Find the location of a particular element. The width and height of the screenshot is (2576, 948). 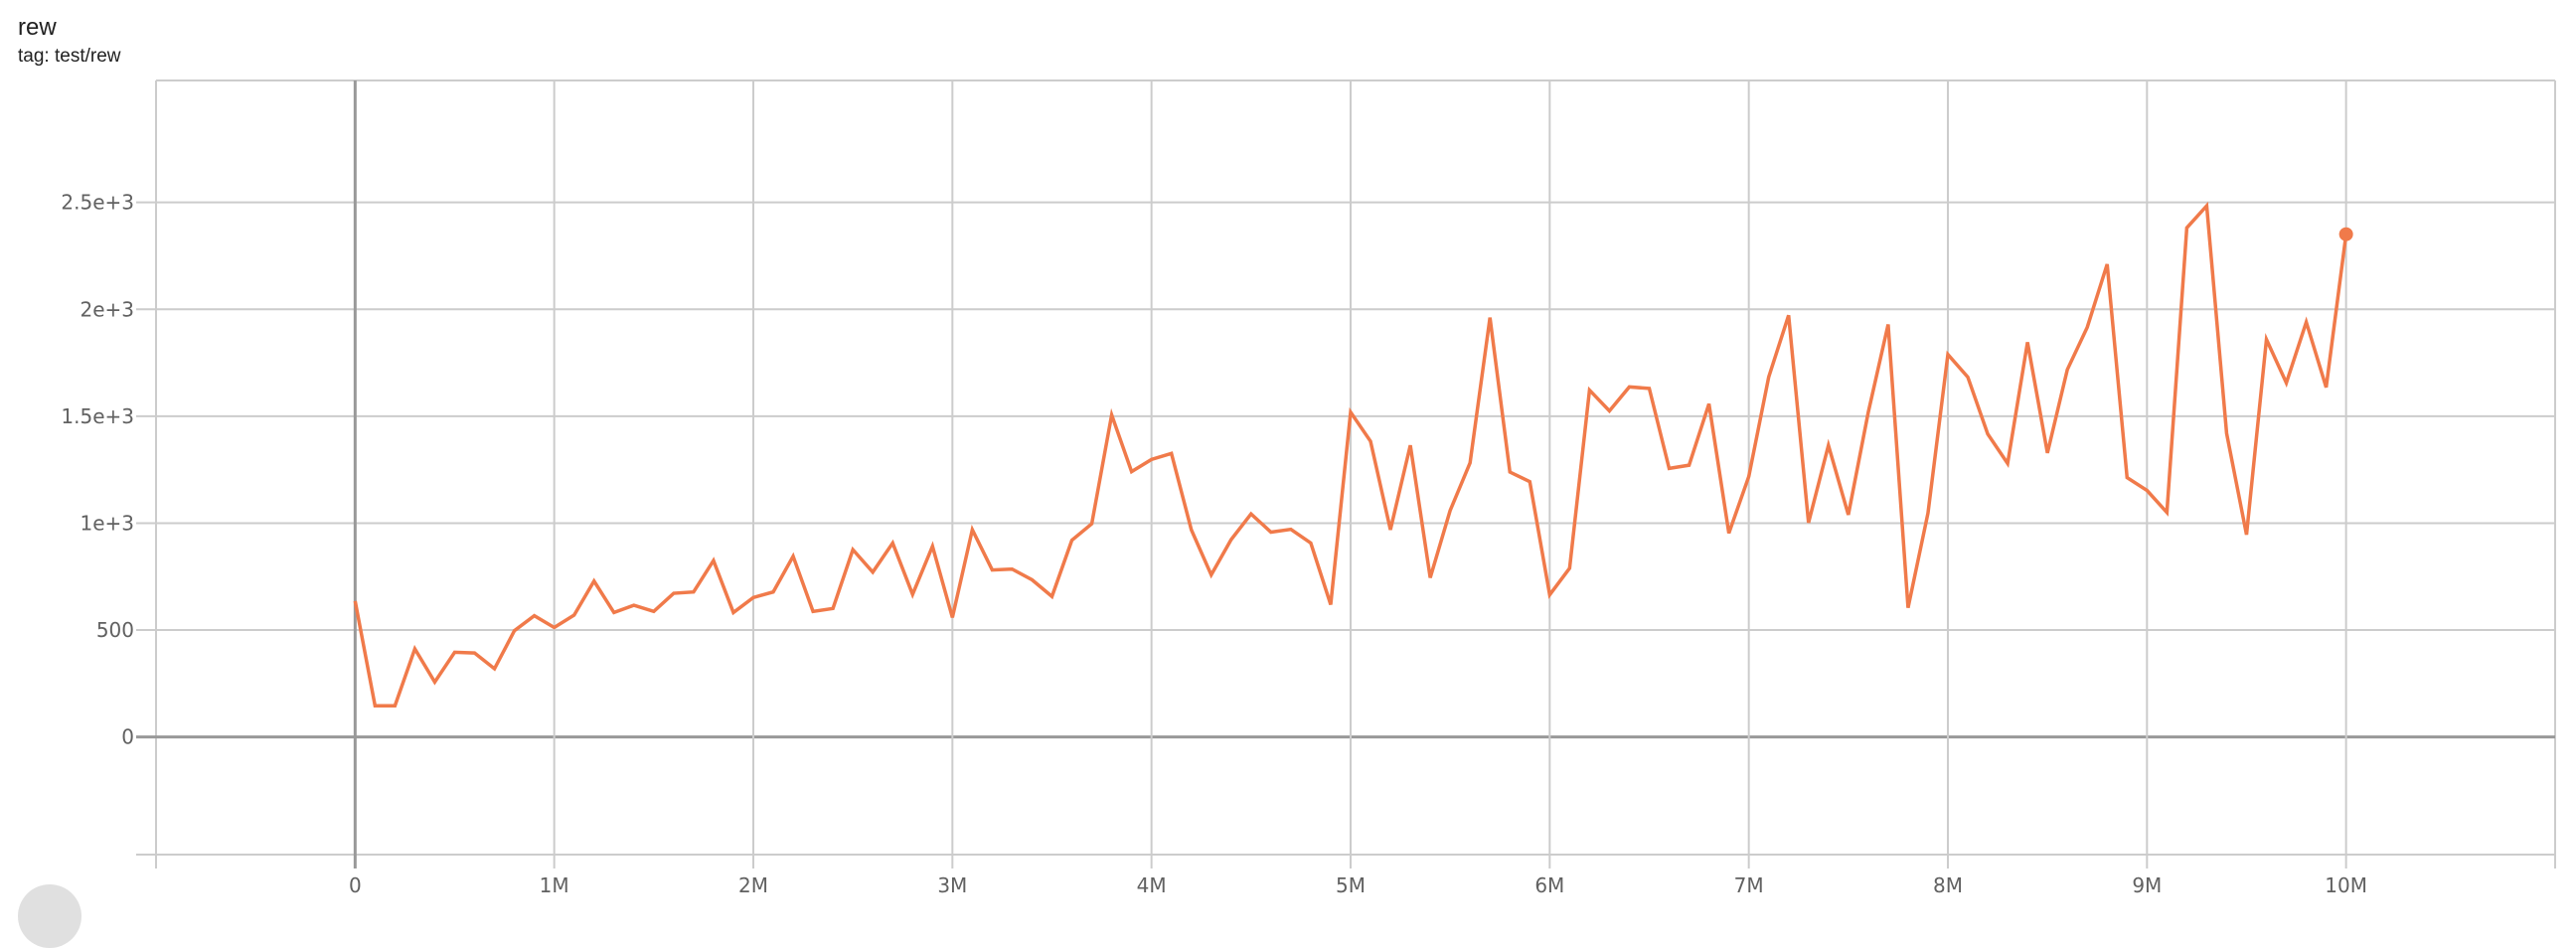

y-tick-label: 0 is located at coordinates (127, 737).